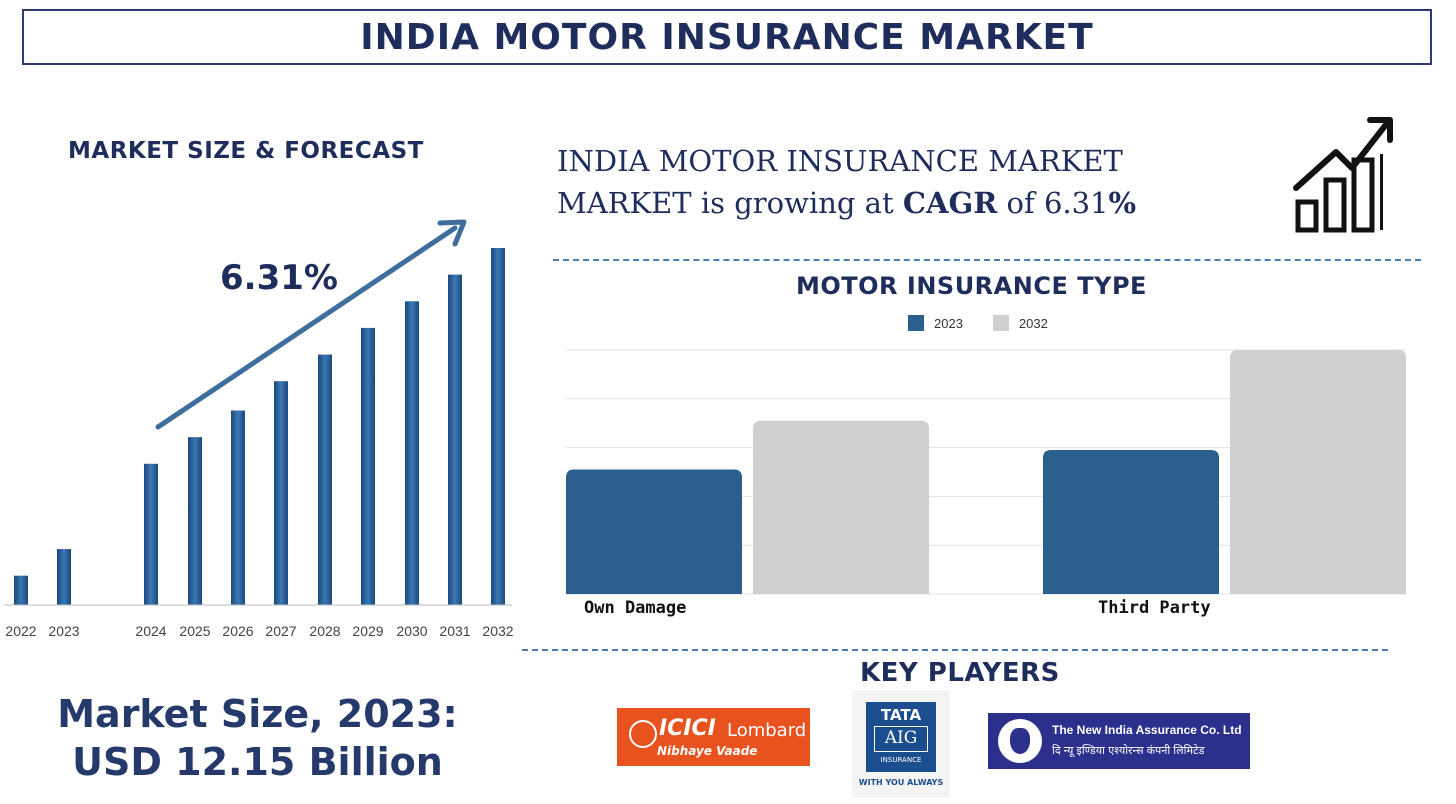 Image resolution: width=1456 pixels, height=804 pixels. Describe the element at coordinates (21, 590) in the screenshot. I see `forecast-bar-2022` at that location.